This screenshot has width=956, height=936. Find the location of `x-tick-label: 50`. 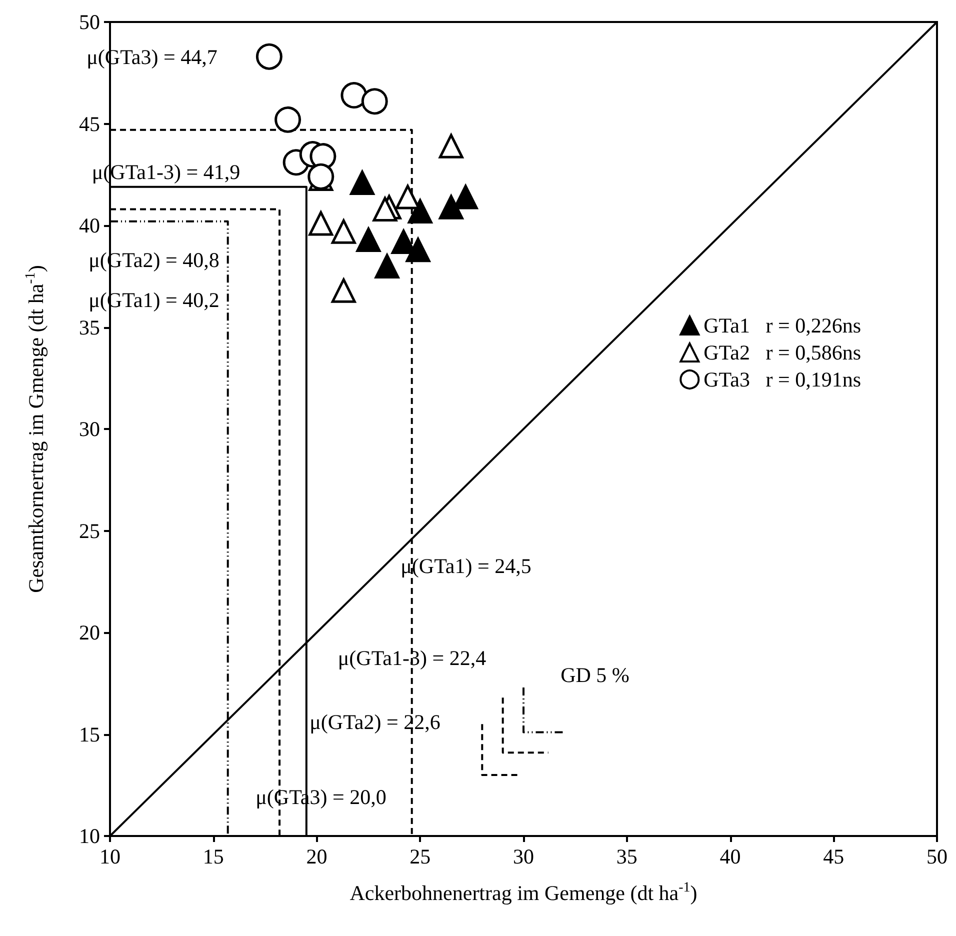

x-tick-label: 50 is located at coordinates (937, 856).